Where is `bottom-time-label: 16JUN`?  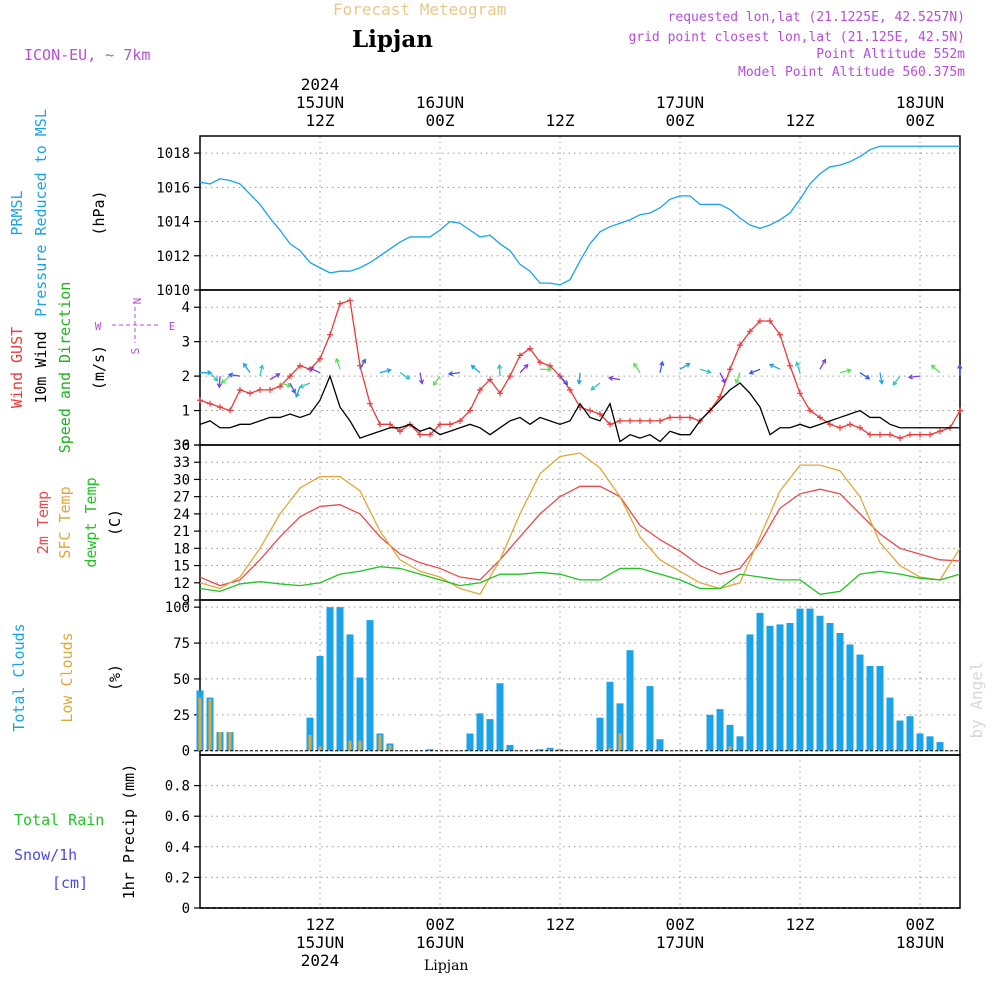 bottom-time-label: 16JUN is located at coordinates (440, 942).